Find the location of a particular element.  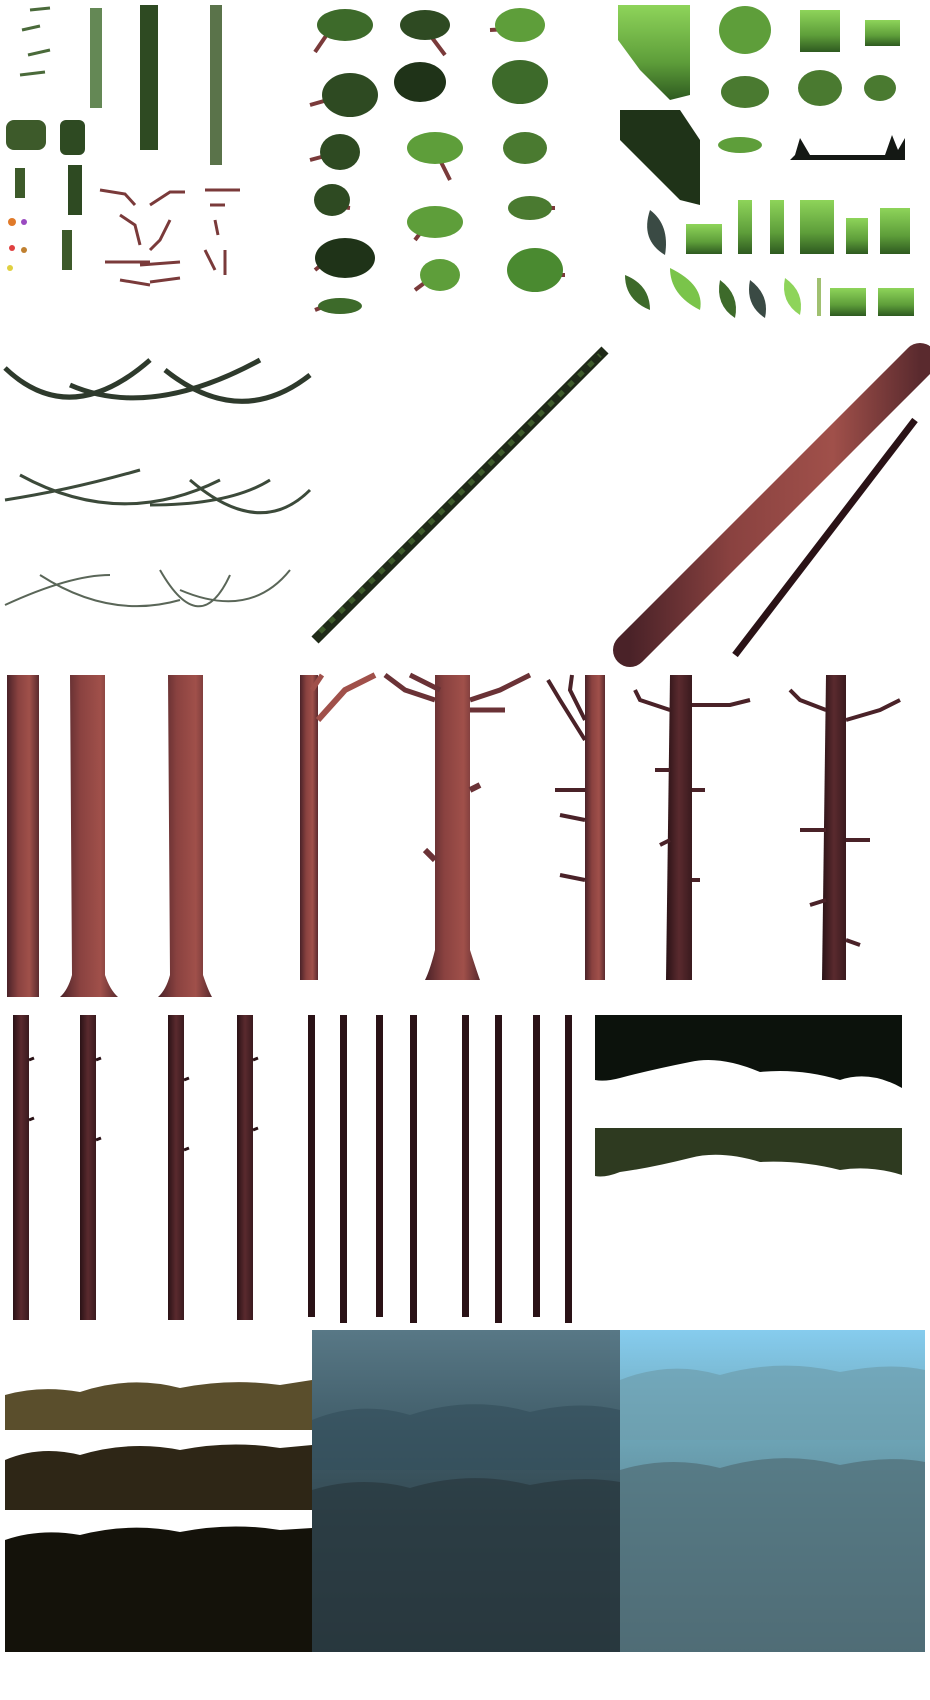

grass-tiles-group is located at coordinates (766, 161).